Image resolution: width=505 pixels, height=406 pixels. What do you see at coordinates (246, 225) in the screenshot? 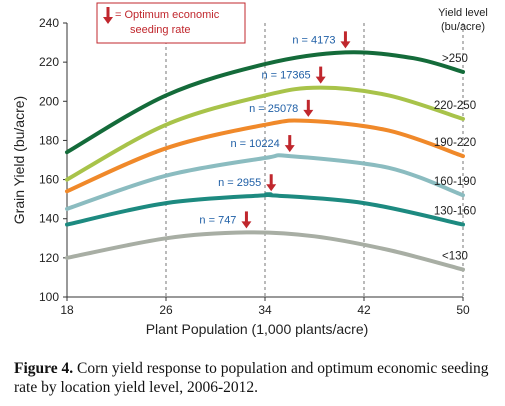
I see `optimum-arrow-5-head` at bounding box center [246, 225].